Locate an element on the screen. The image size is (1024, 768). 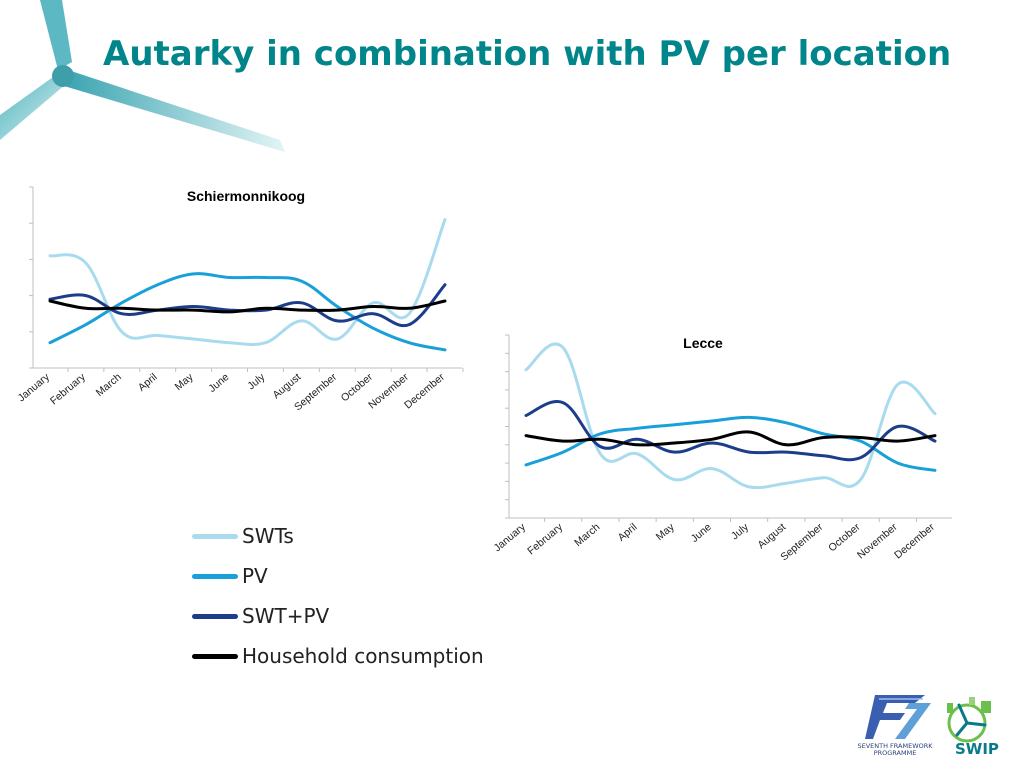
chart-title: Schiermonnikoog is located at coordinates (246, 196).